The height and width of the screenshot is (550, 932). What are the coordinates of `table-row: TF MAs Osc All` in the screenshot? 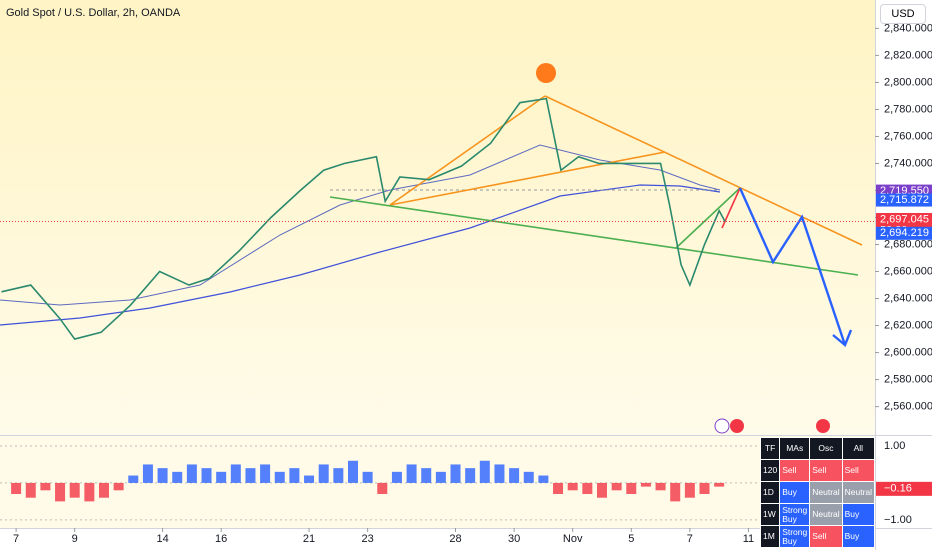 It's located at (817, 448).